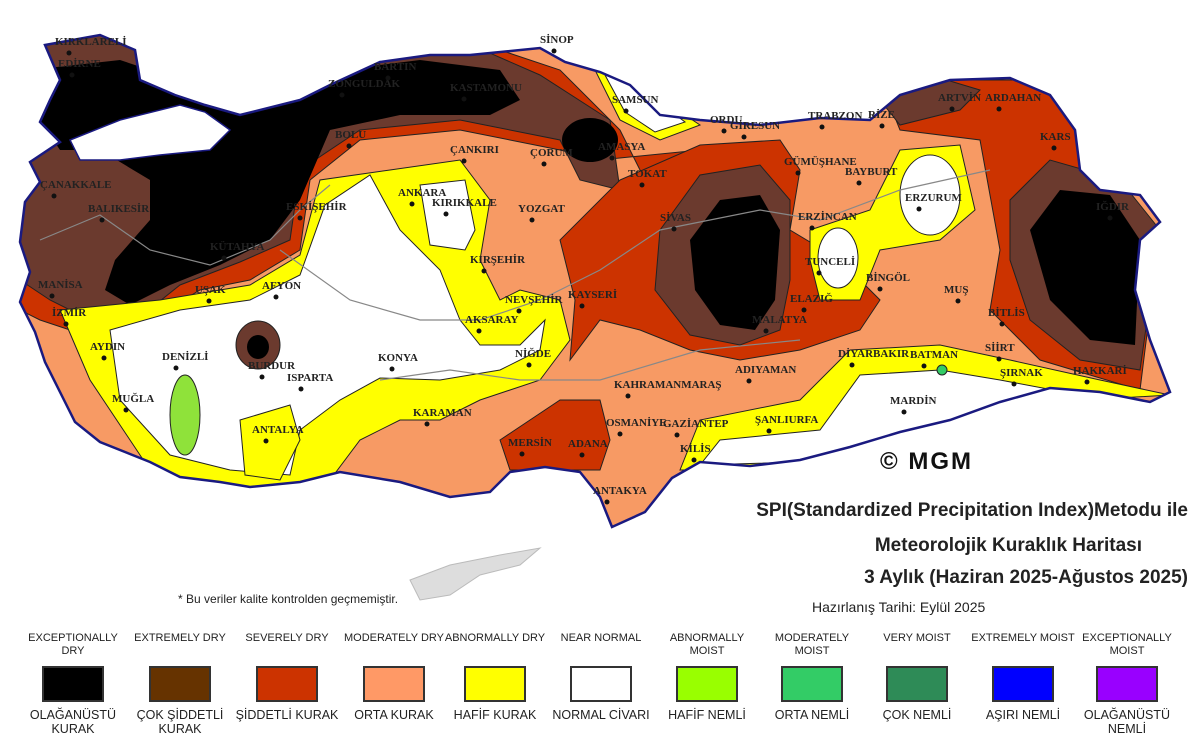  Describe the element at coordinates (1023, 677) in the screenshot. I see `legend-item: EXTREMELY MOIST AŞIRI NEMLİ` at that location.